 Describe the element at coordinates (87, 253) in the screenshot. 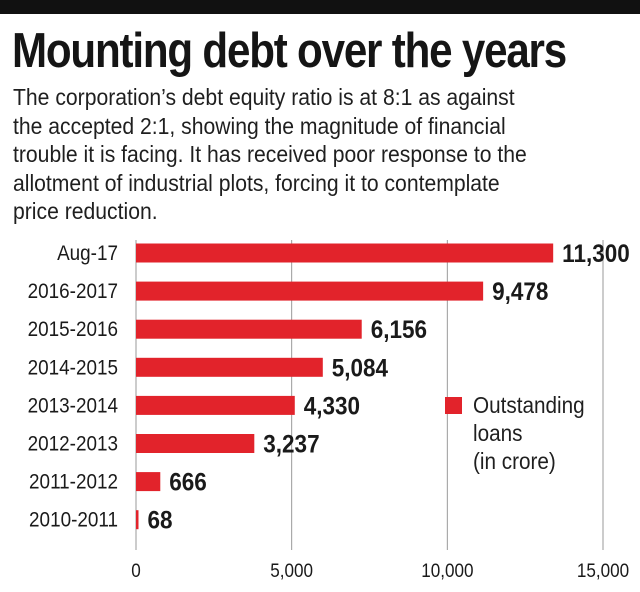

I see `category-label: Aug-17` at that location.